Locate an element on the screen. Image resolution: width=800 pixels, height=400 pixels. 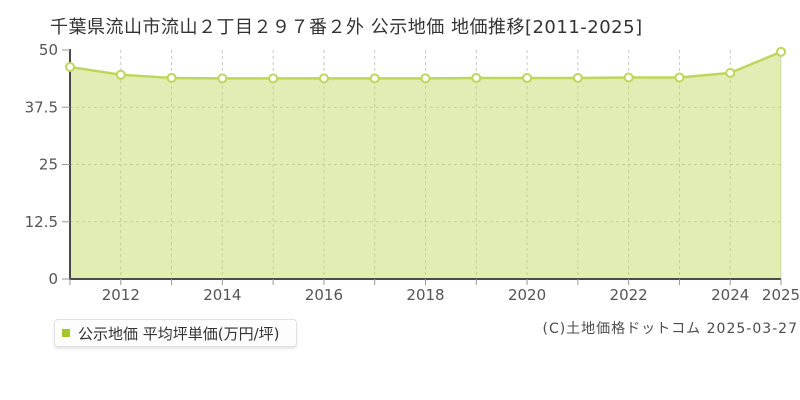
y-tick-label: 50 is located at coordinates (48, 50).